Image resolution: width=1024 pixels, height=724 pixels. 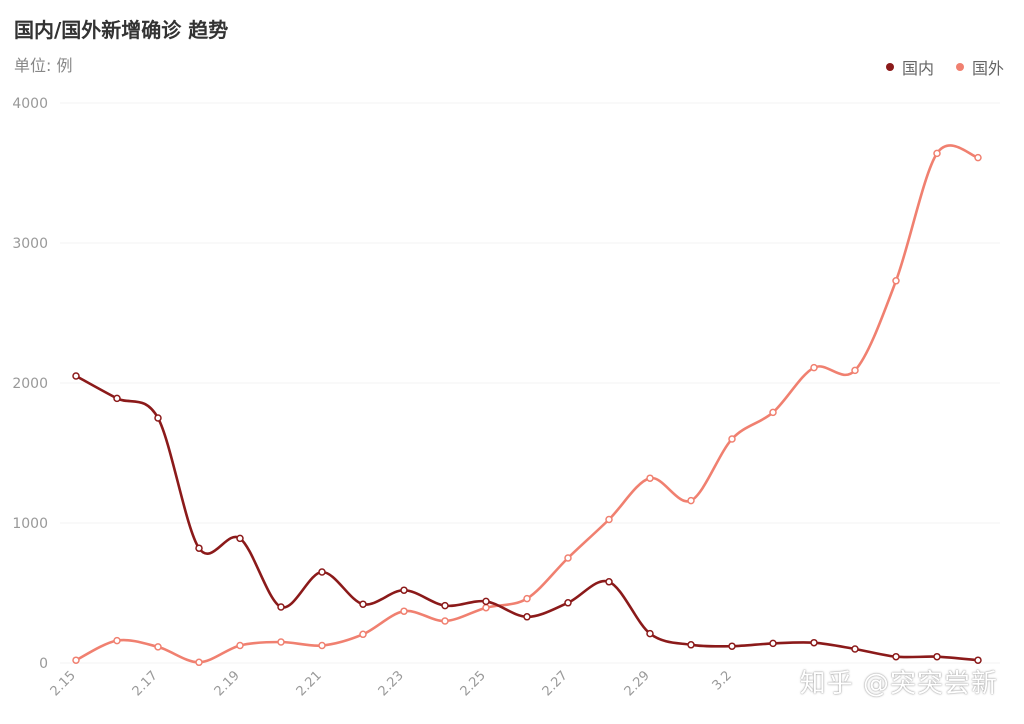 What do you see at coordinates (63, 683) in the screenshot?
I see `x-tick-label: 2.15` at bounding box center [63, 683].